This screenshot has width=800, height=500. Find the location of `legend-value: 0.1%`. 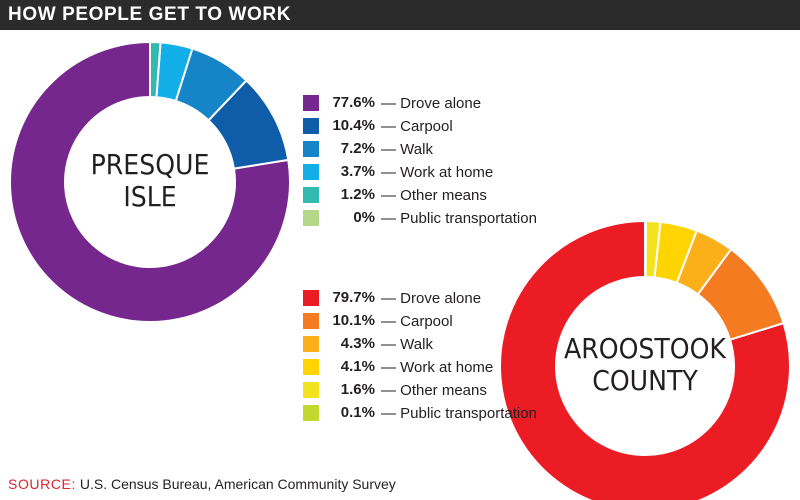

legend-value: 0.1% is located at coordinates (357, 412).